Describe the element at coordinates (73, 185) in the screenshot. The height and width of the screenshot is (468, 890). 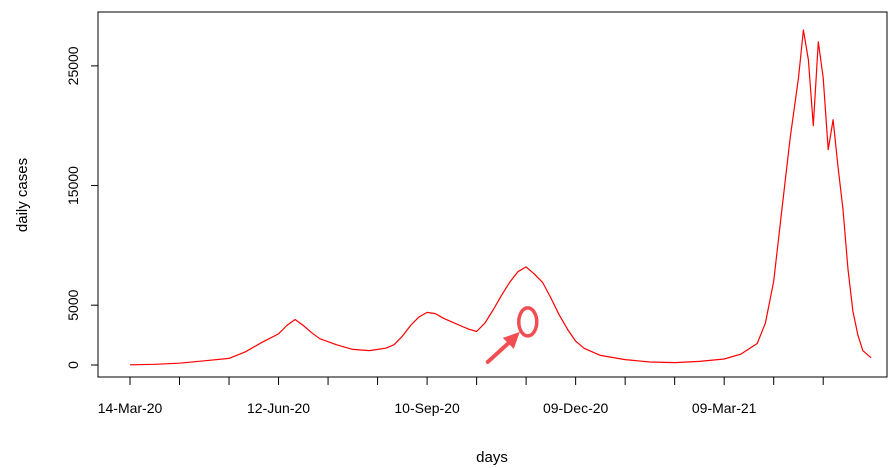
I see `y-tick-label: 15000` at that location.